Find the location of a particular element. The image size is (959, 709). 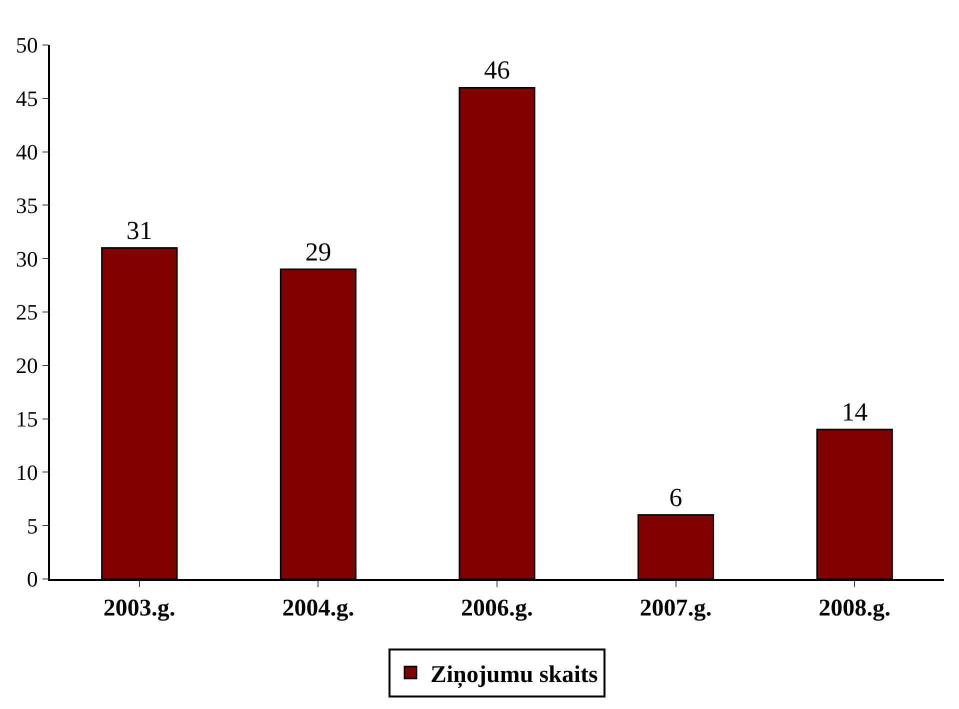

y-tick-label: 5 is located at coordinates (32, 525).